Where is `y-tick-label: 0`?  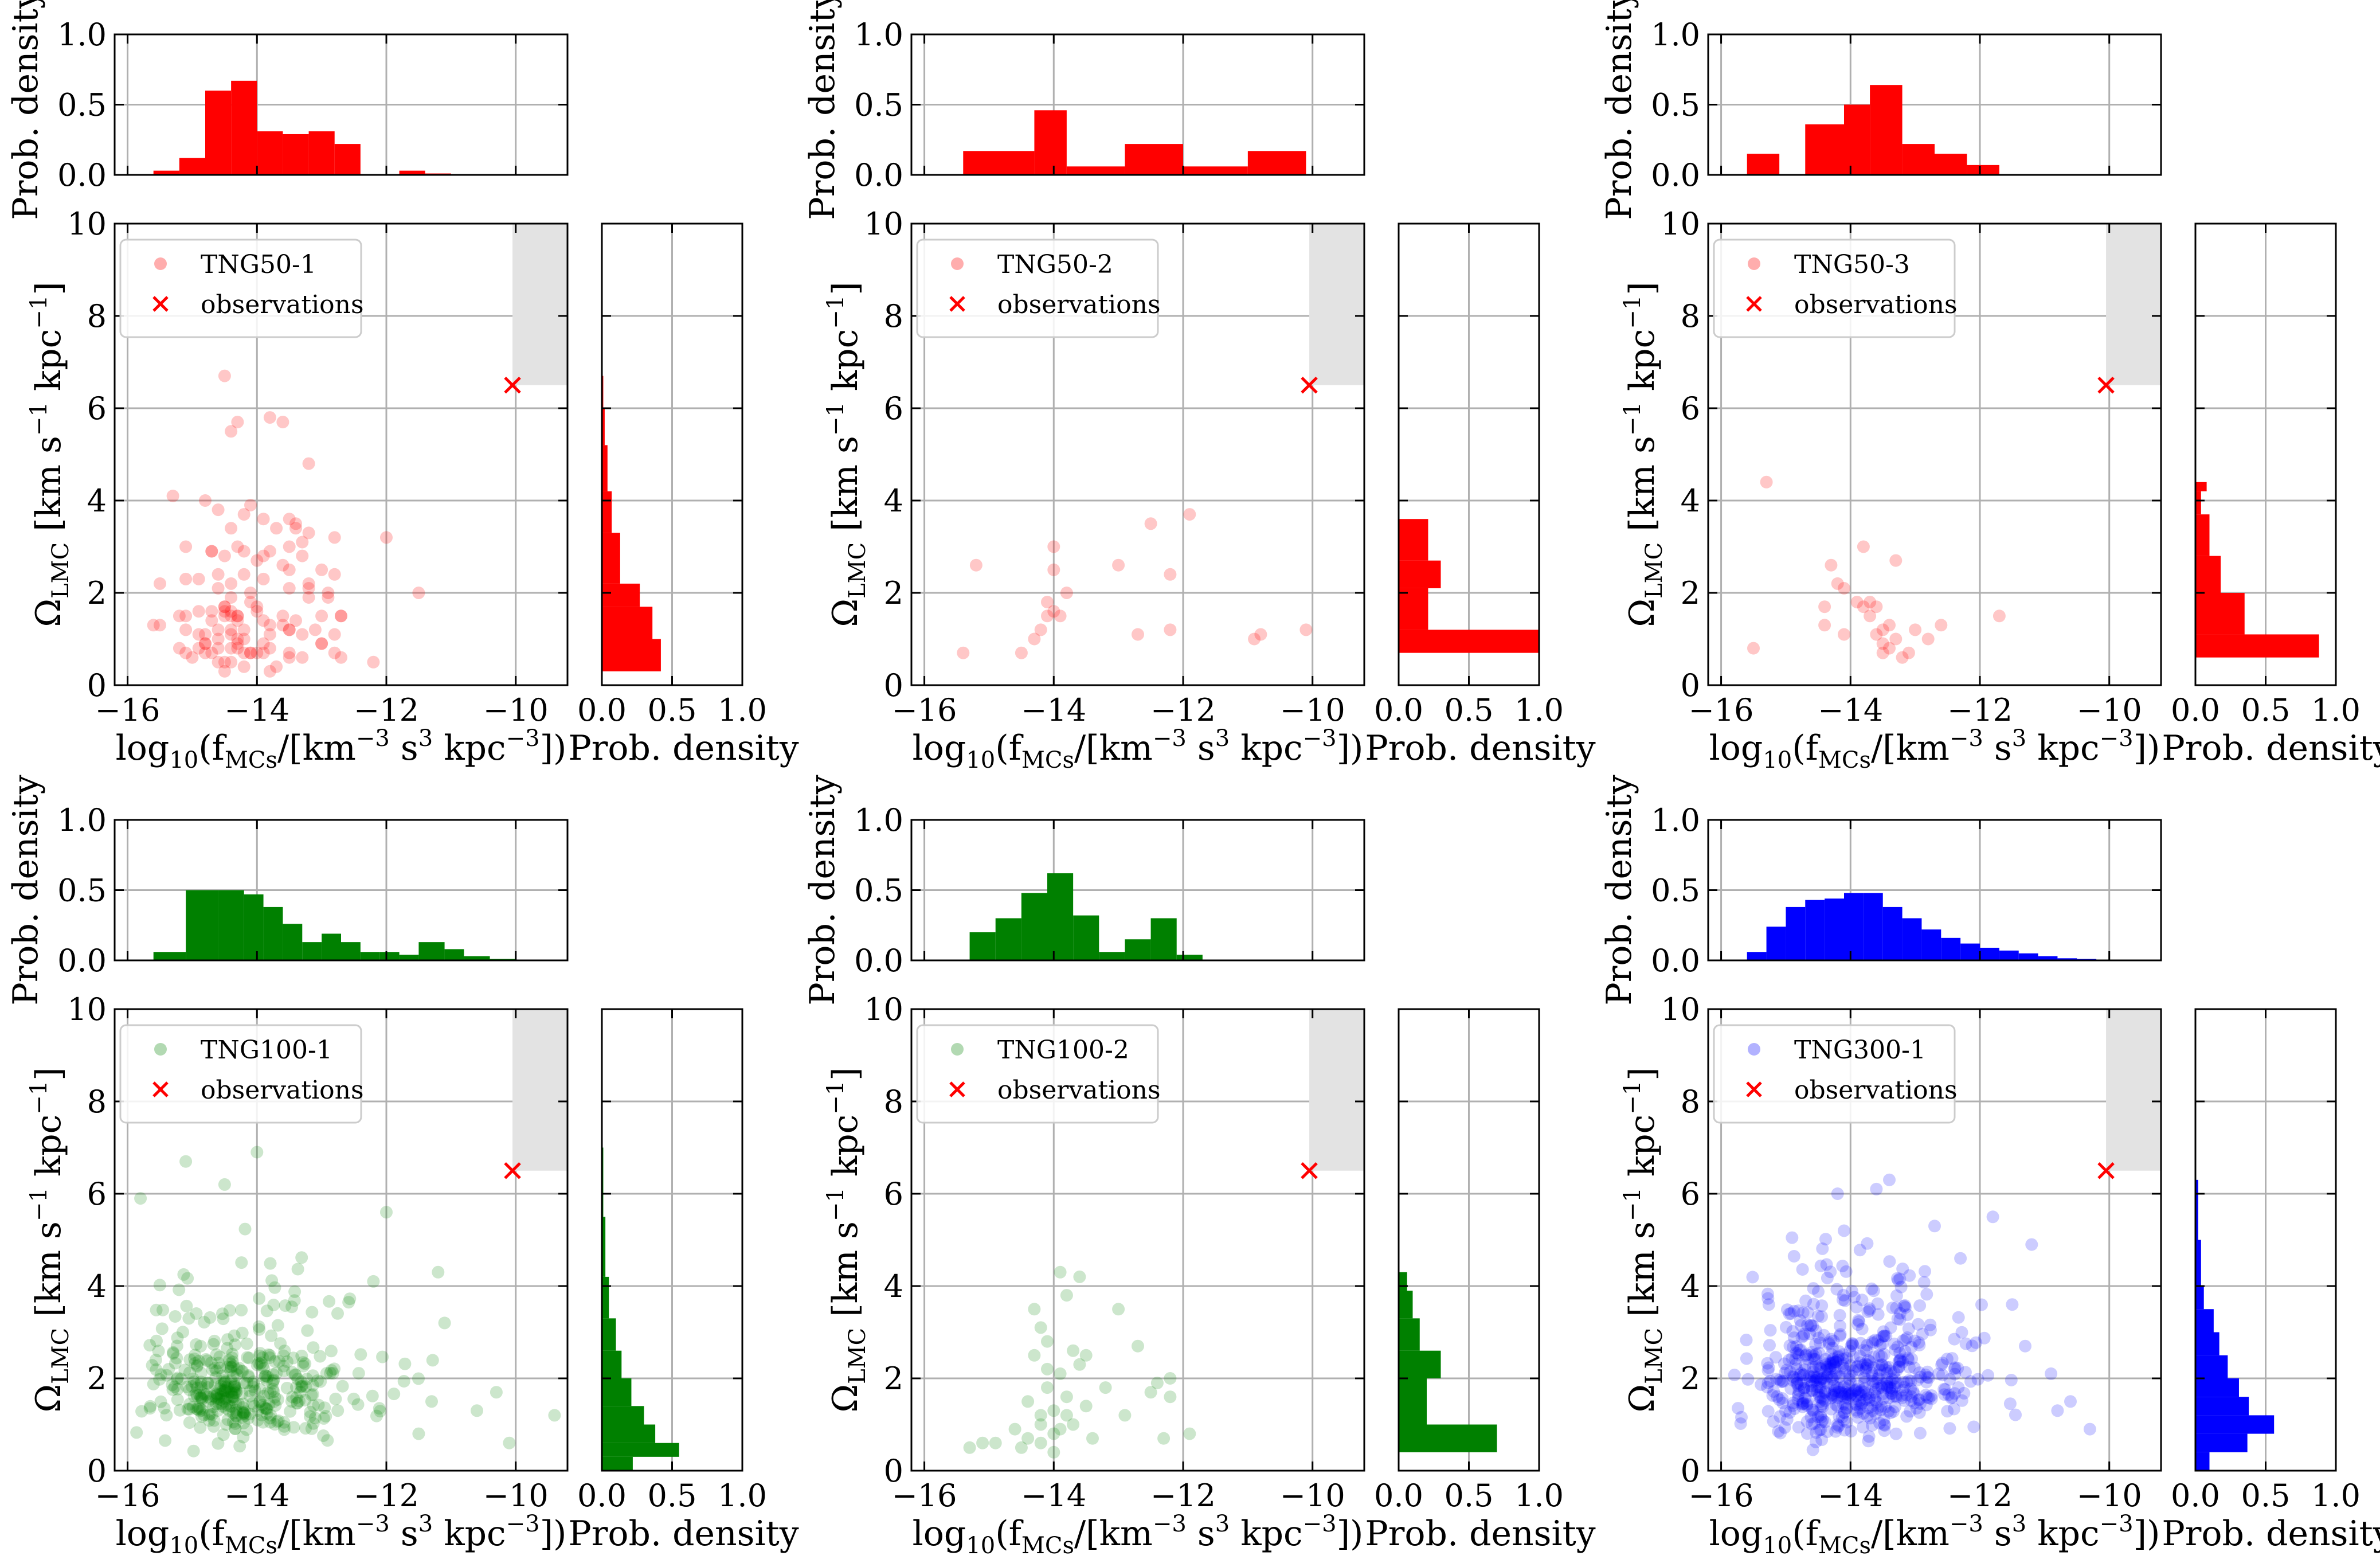 y-tick-label: 0 is located at coordinates (893, 685).